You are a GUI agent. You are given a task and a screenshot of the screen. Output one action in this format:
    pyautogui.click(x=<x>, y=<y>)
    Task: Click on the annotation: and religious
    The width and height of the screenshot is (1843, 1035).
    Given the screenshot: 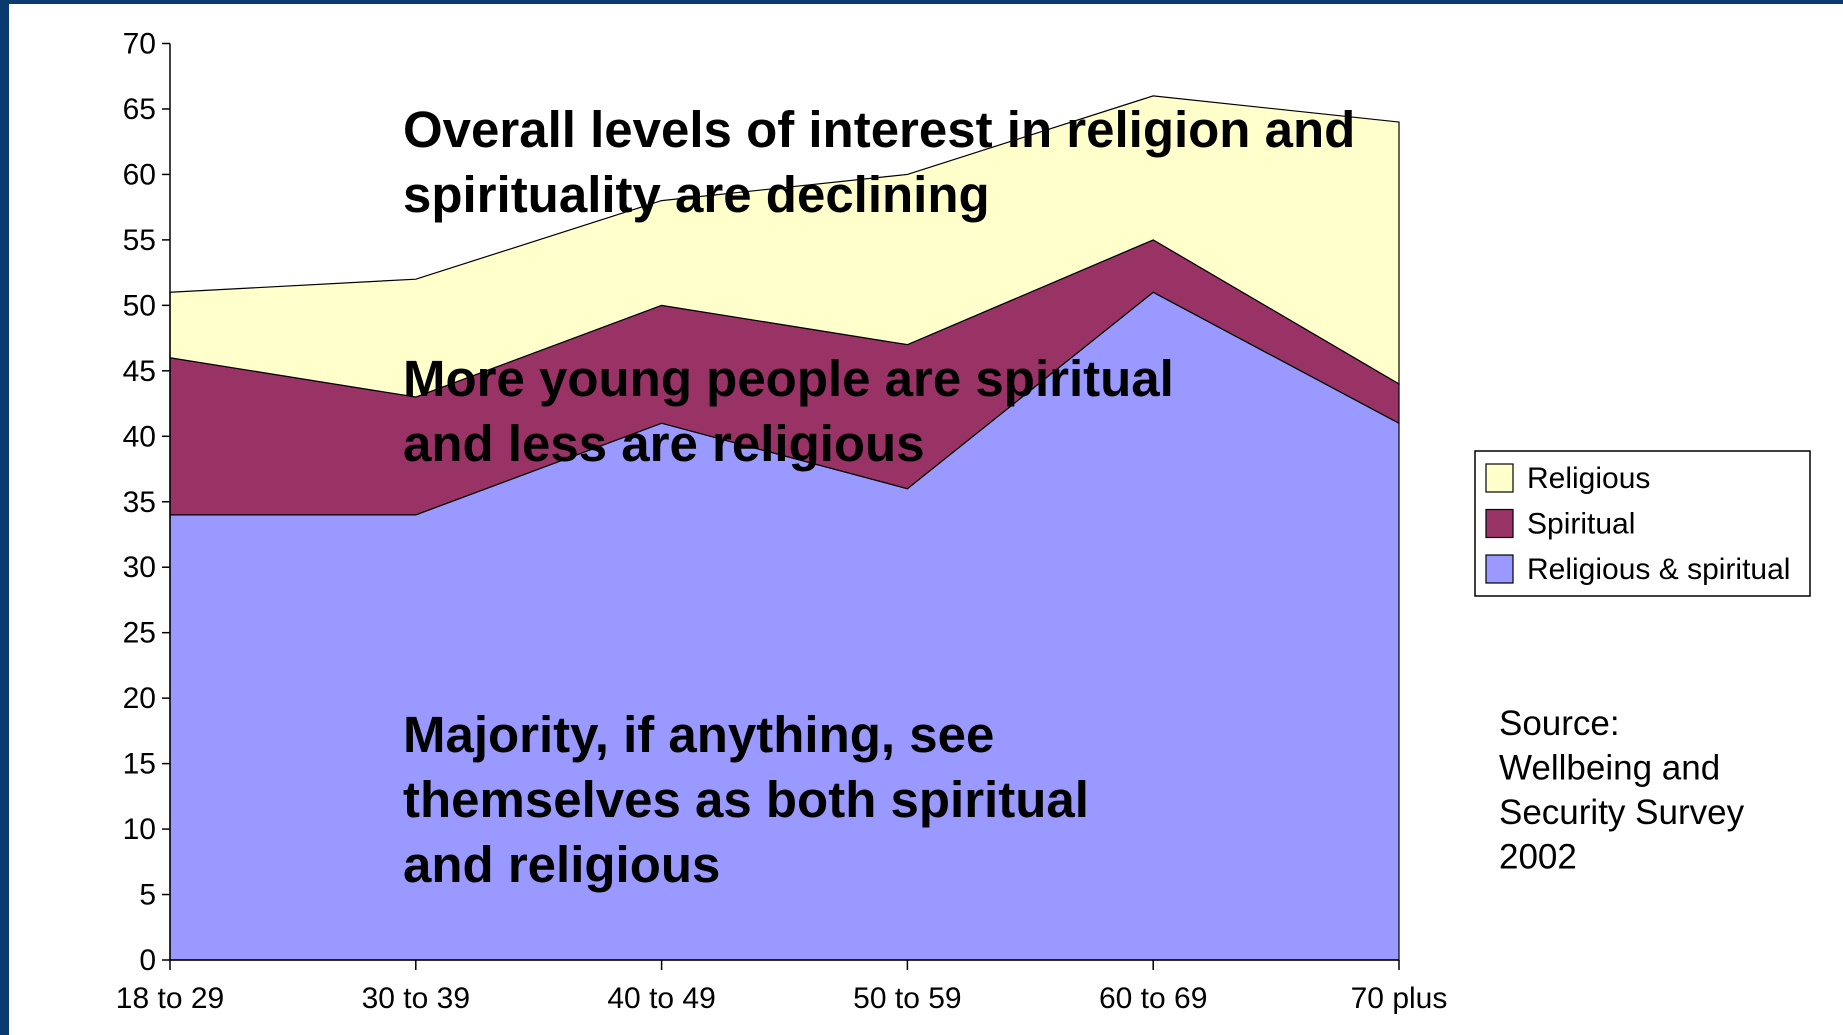 What is the action you would take?
    pyautogui.click(x=561, y=864)
    